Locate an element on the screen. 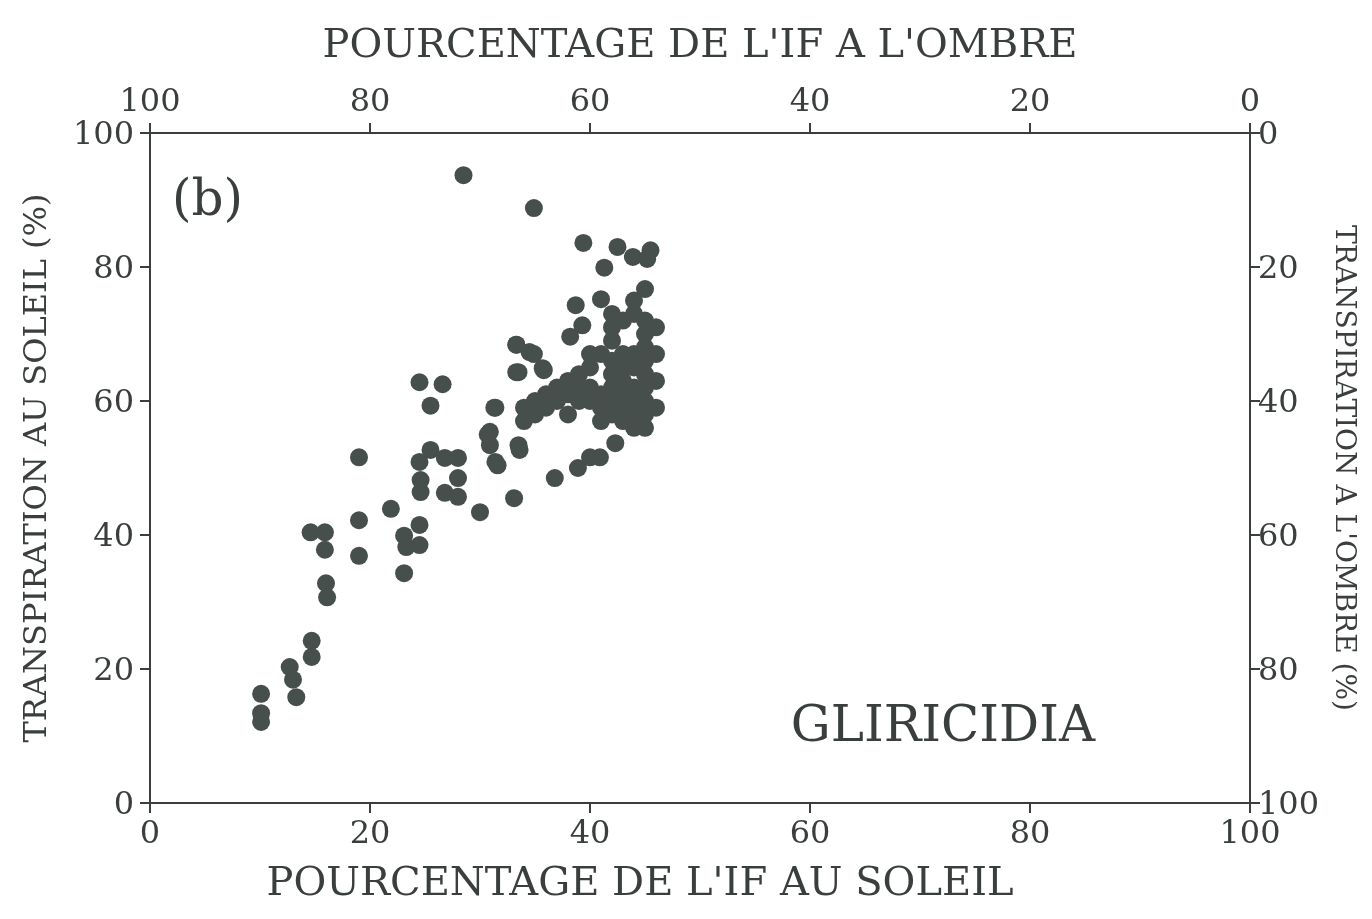 The image size is (1372, 919). x-tick-label: 40 is located at coordinates (590, 832).